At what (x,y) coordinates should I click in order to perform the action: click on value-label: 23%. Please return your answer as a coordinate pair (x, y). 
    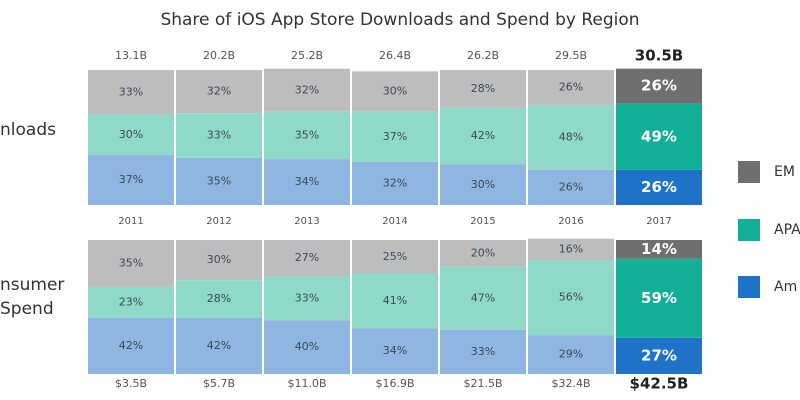
    Looking at the image, I should click on (131, 301).